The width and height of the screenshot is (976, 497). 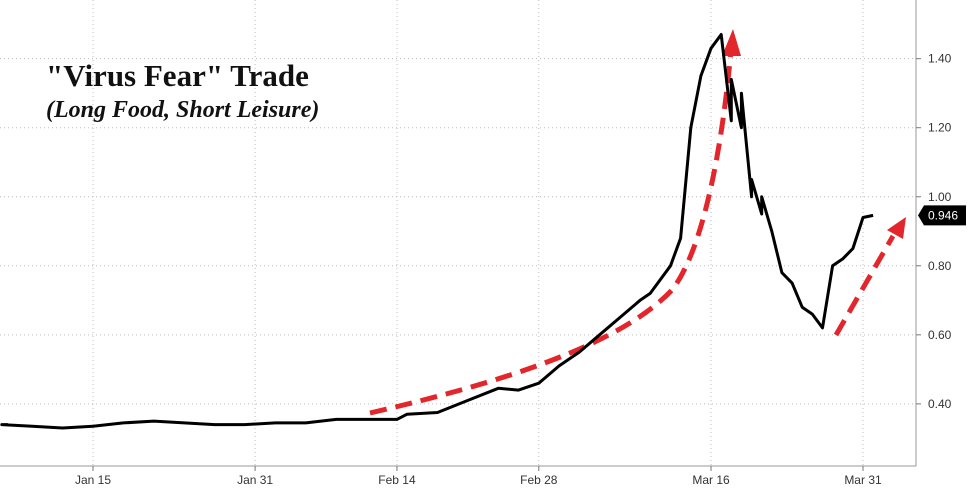 I want to click on y-tick-label: 0.40, so click(x=940, y=404).